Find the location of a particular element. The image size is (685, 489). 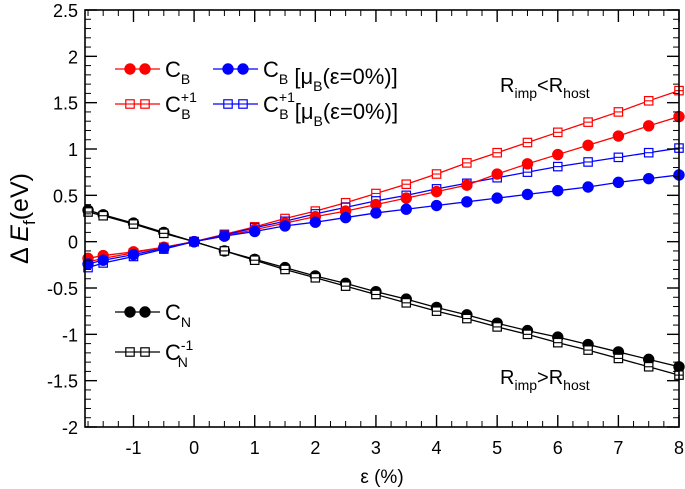

y-axis-label: Δ Ef(eV) is located at coordinates (22, 218).